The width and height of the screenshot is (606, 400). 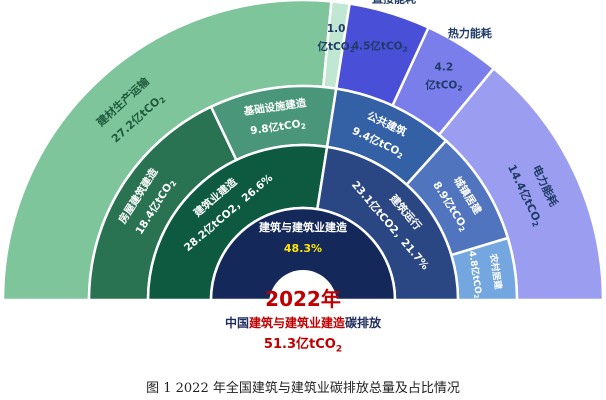 I want to click on outer-label-unit-4: 亿tCO2, so click(x=443, y=86).